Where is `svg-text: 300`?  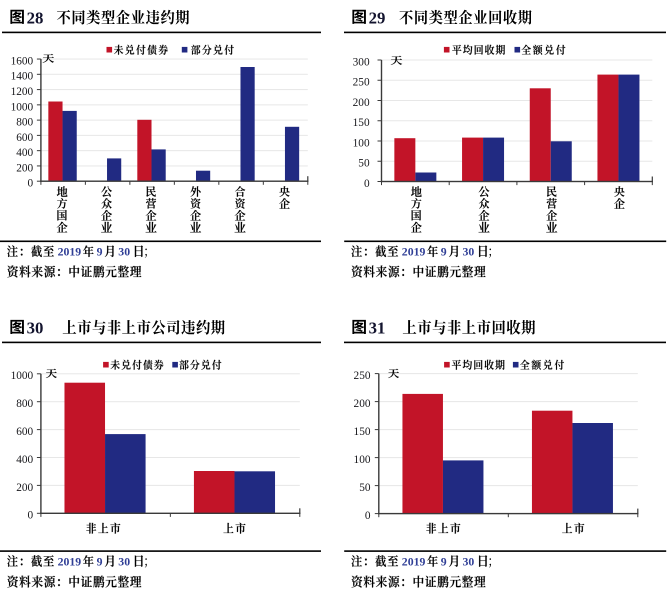 svg-text: 300 is located at coordinates (361, 62).